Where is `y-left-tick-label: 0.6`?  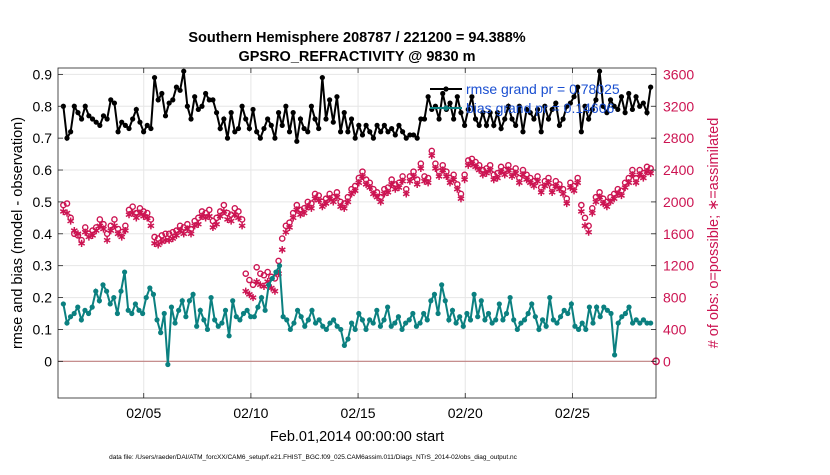
y-left-tick-label: 0.6 is located at coordinates (43, 170).